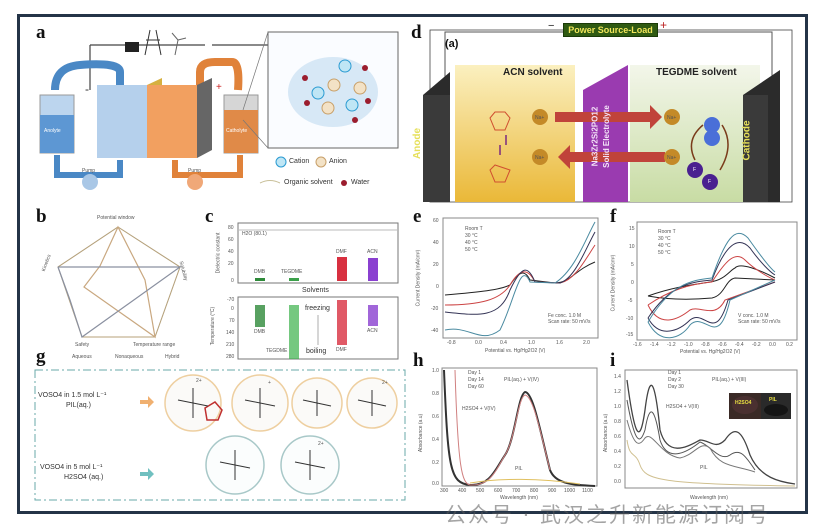 The height and width of the screenshot is (527, 830). I want to click on series-nonaqueous, so click(119, 282).